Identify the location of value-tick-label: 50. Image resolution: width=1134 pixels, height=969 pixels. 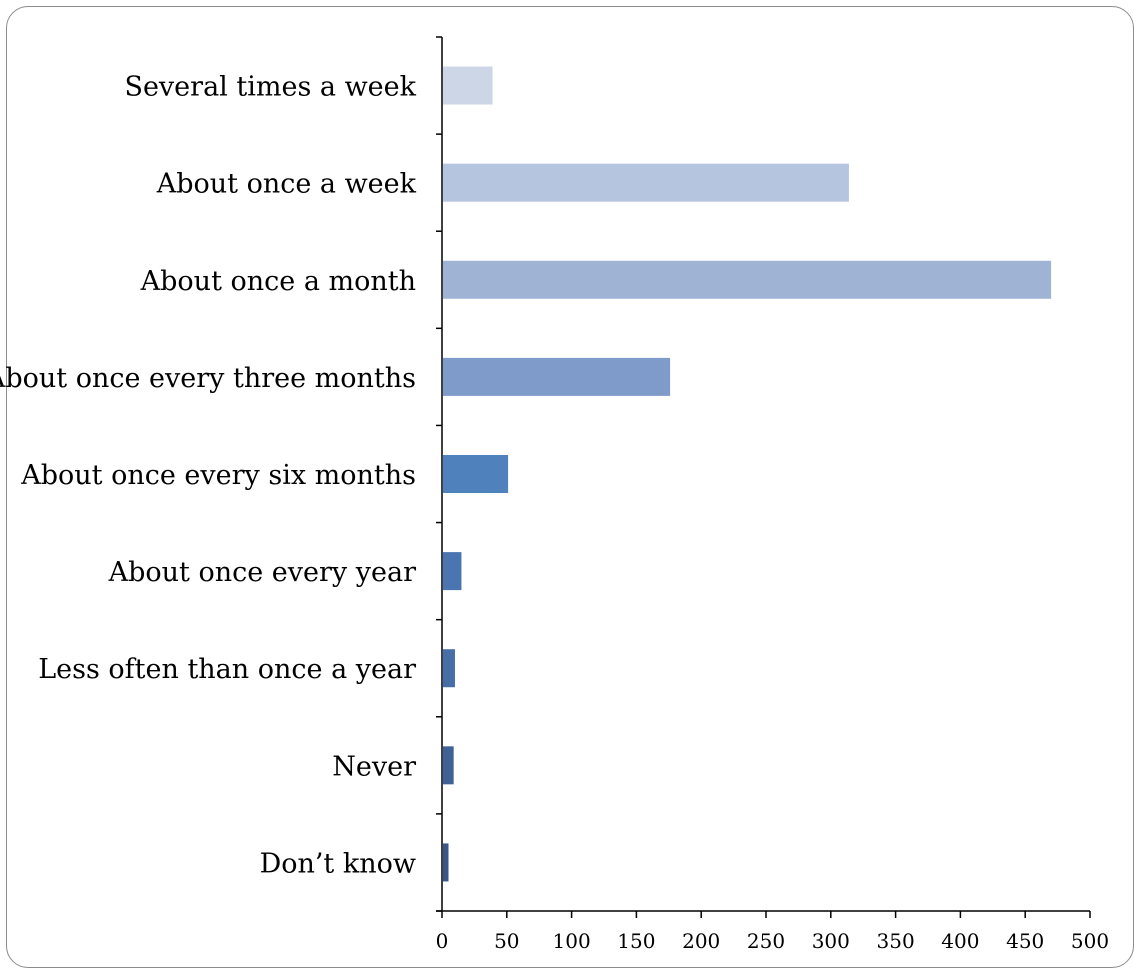
(506, 941).